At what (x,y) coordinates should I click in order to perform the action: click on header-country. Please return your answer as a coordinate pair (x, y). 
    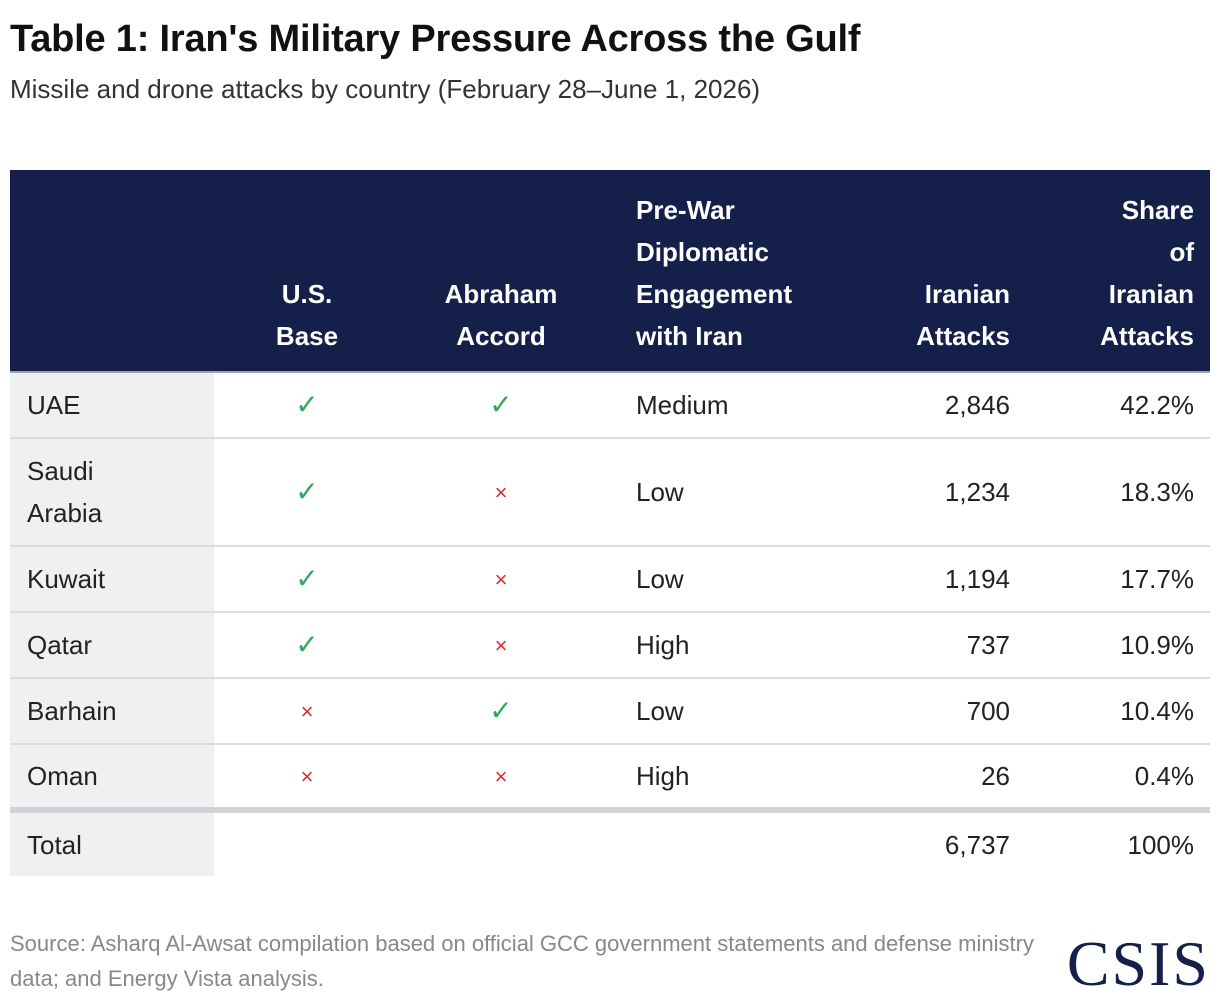
    Looking at the image, I should click on (112, 271).